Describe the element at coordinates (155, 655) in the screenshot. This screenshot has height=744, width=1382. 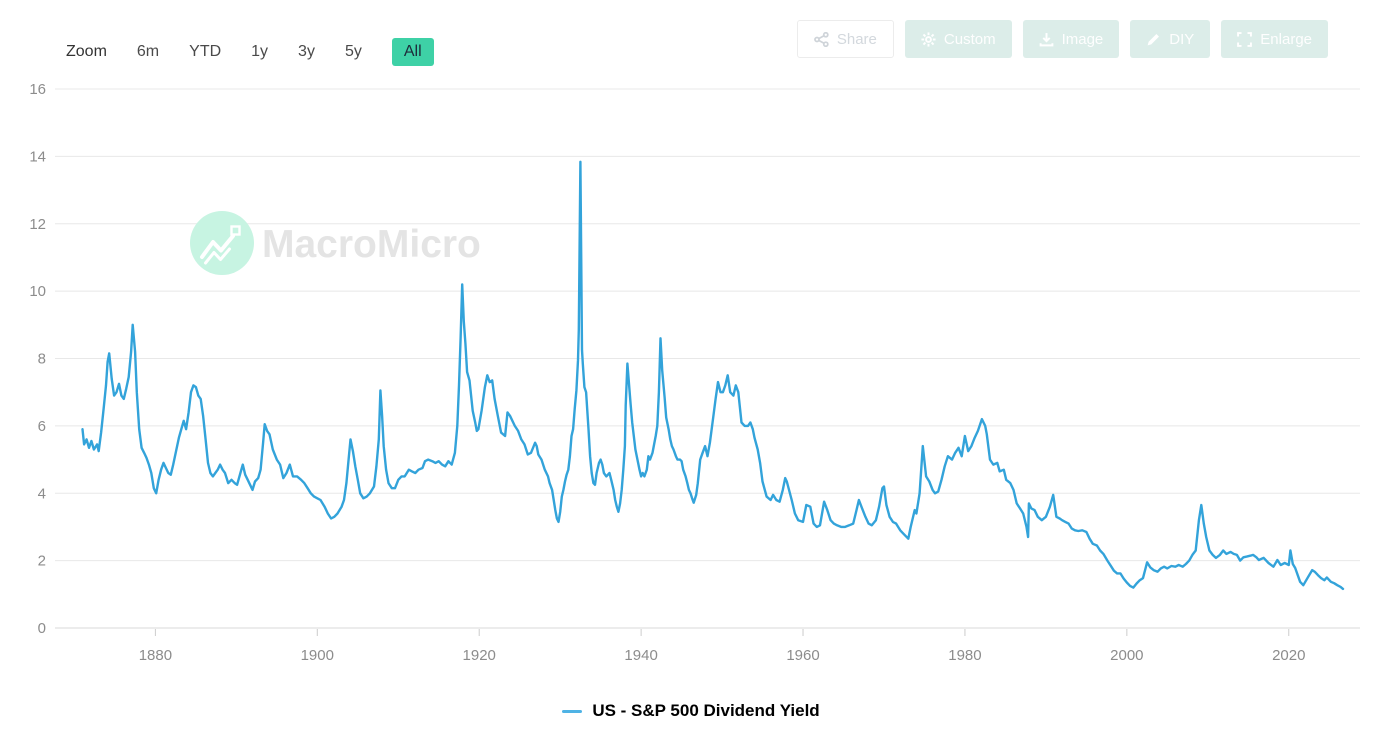
I see `x-axis-label: 1880` at that location.